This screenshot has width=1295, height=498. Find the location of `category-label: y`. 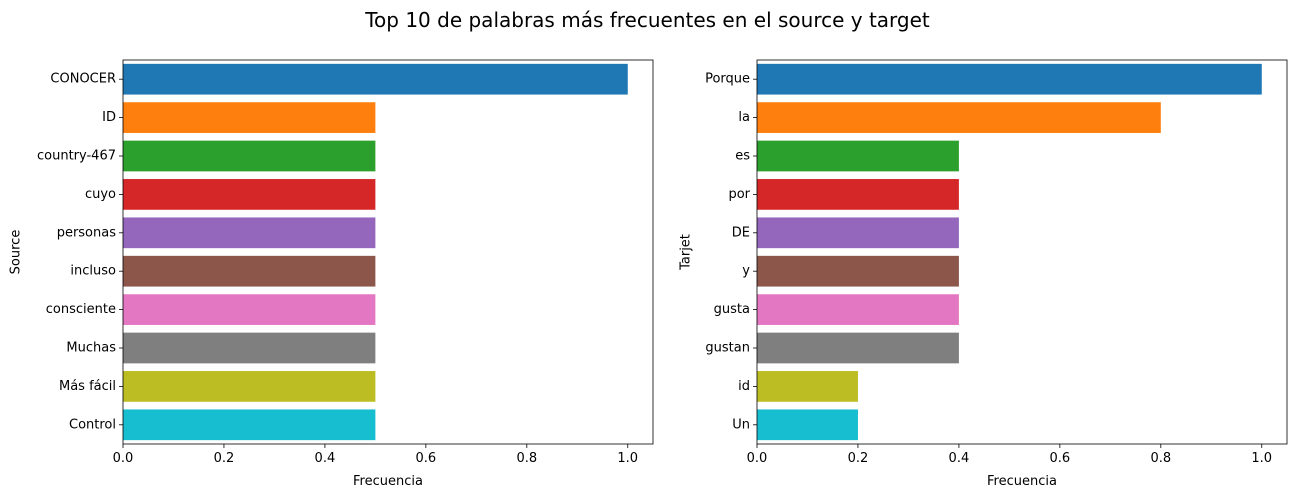

category-label: y is located at coordinates (746, 271).